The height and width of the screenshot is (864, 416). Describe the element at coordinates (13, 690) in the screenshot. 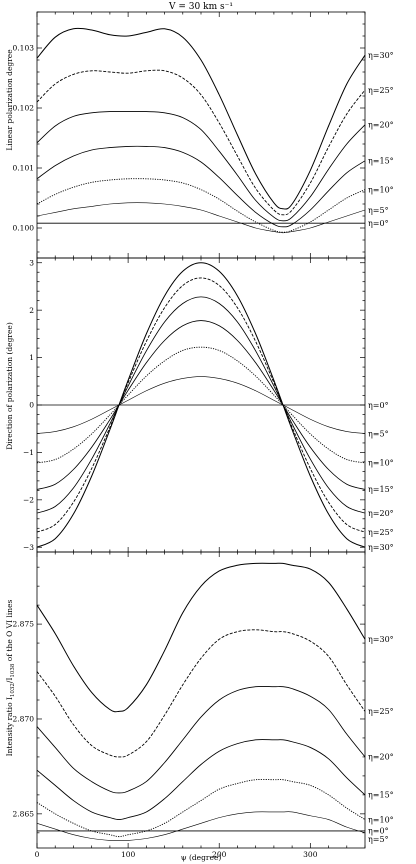

I see `ylabel-sub-1032: 1032` at that location.